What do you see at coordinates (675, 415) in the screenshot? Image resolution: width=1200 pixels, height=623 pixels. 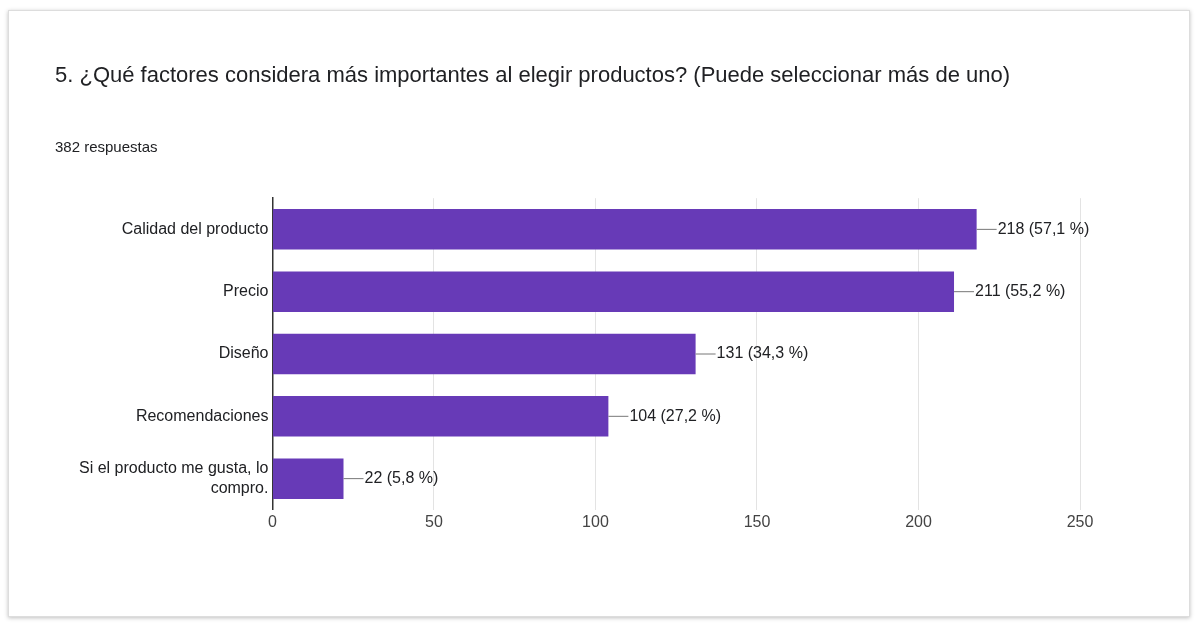 I see `data-label: 104 (27,2 %)` at bounding box center [675, 415].